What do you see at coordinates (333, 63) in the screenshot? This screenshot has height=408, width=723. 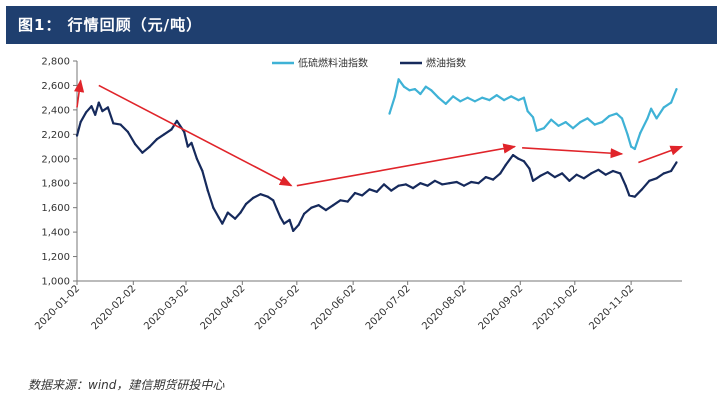 I see `legend-label: 低硫燃料油指数` at bounding box center [333, 63].